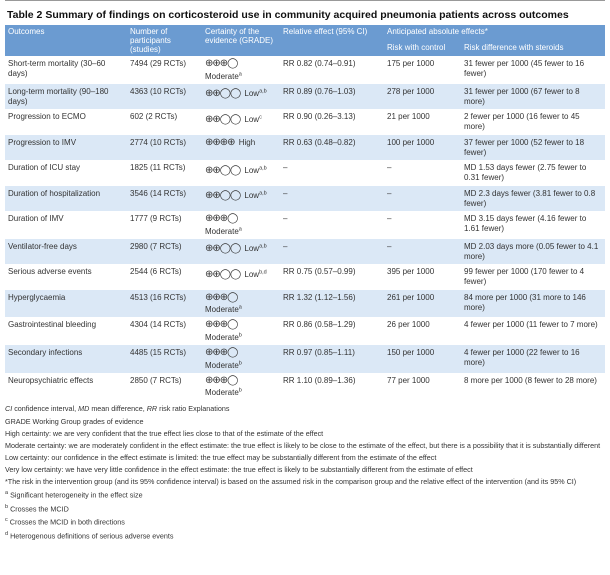  Describe the element at coordinates (158, 325) in the screenshot. I see `participants-cell: 4304 (14 RCTs)` at that location.